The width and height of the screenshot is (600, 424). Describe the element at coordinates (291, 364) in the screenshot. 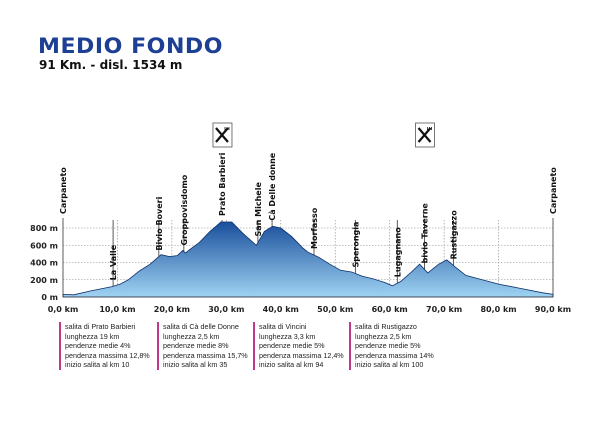

I see `climb-info-line: inizio salita al km 94` at that location.